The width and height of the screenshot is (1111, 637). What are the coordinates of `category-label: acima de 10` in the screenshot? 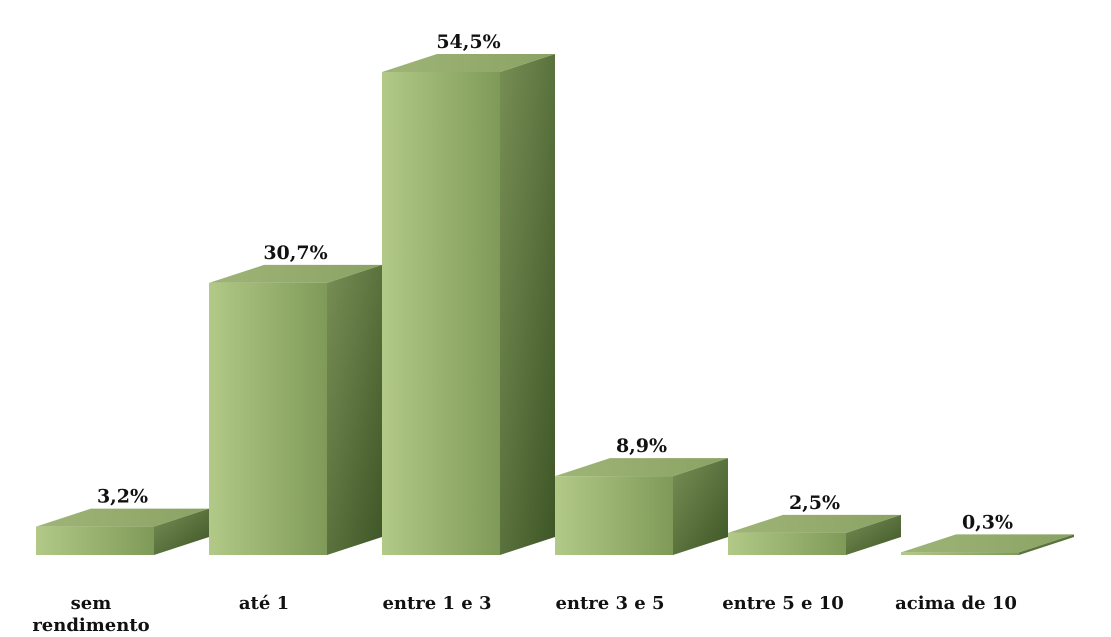 It's located at (956, 603).